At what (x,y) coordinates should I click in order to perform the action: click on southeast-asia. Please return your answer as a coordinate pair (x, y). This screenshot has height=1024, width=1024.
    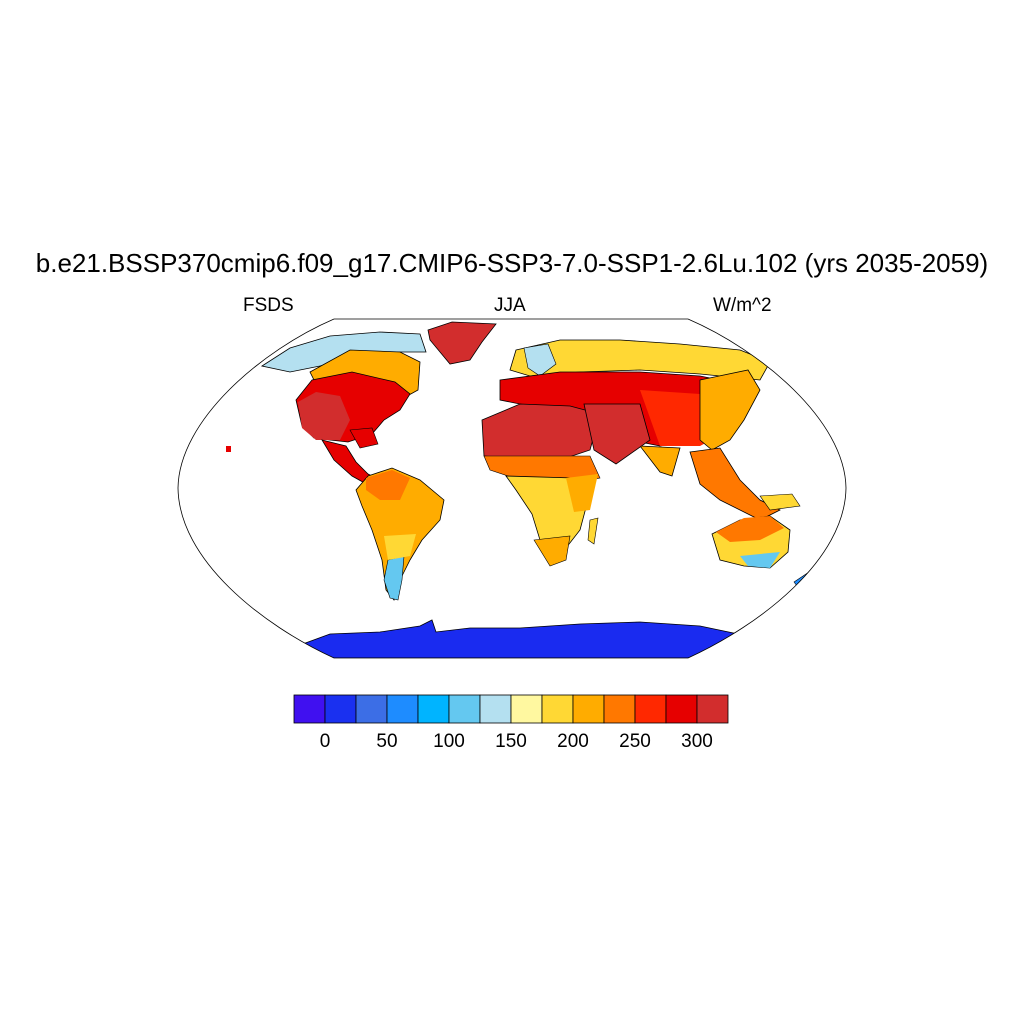
    Looking at the image, I should click on (735, 484).